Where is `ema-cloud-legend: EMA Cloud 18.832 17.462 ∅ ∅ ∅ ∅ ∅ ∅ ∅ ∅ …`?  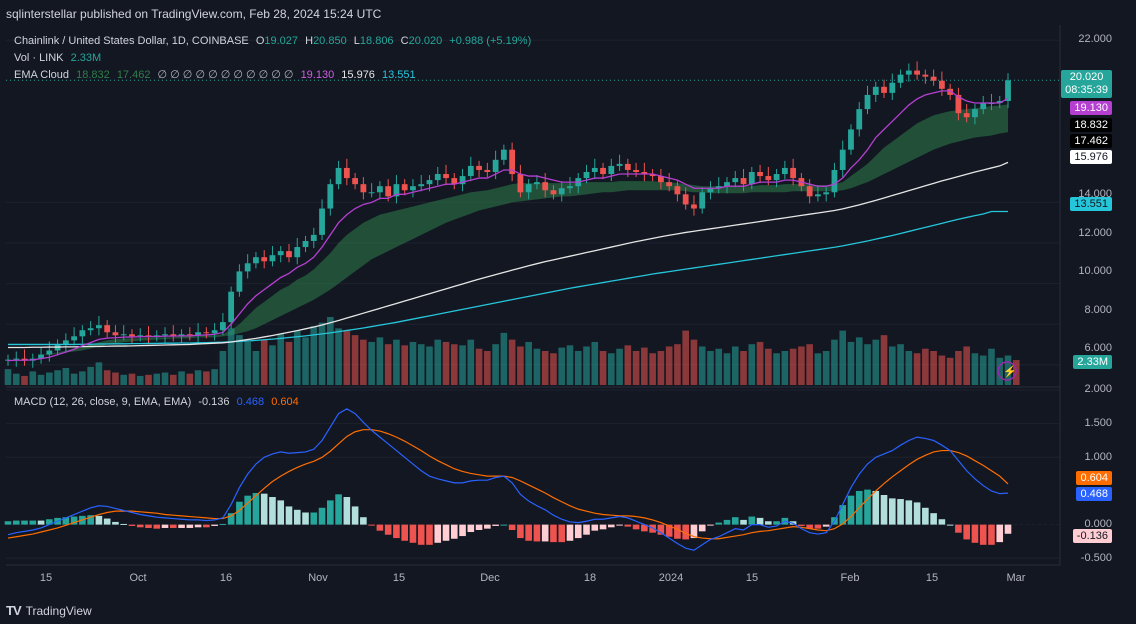 ema-cloud-legend: EMA Cloud 18.832 17.462 ∅ ∅ ∅ ∅ ∅ ∅ ∅ ∅ … is located at coordinates (217, 74).